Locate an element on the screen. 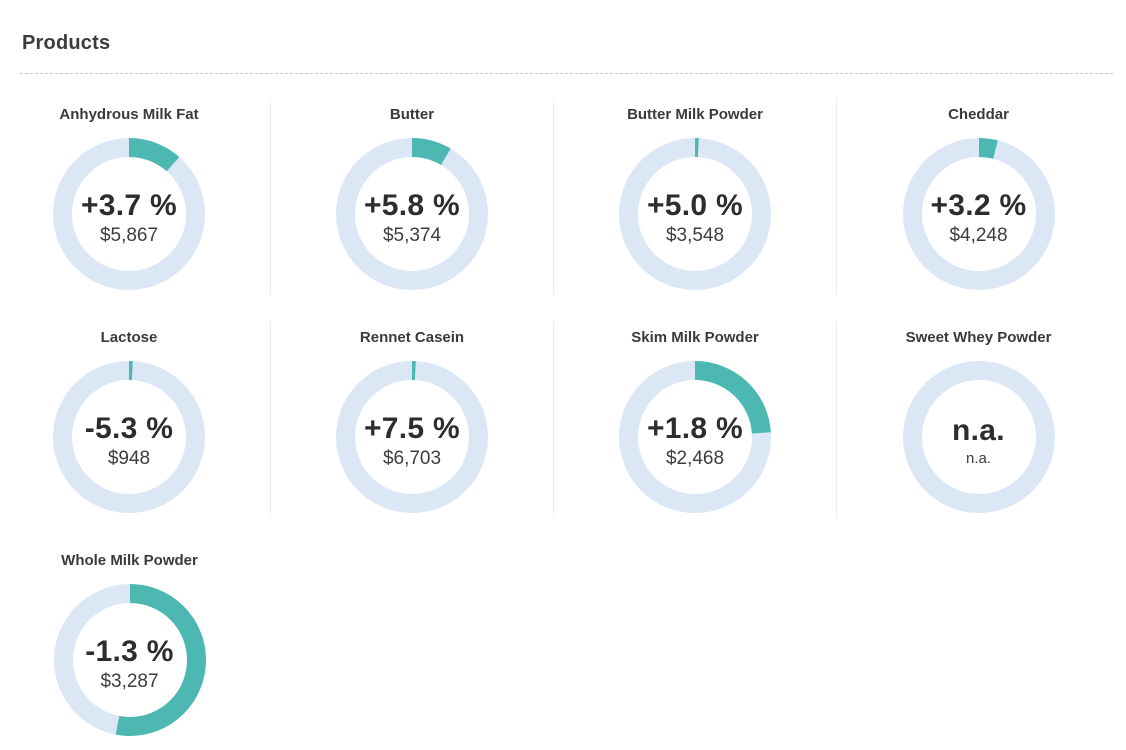  product-card: Whole Milk Powder -1.3 % $3,287 is located at coordinates (135, 642).